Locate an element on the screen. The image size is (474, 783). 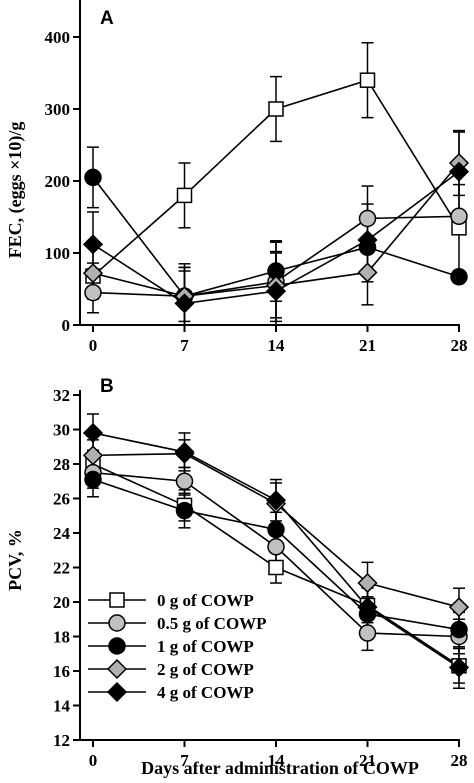
legend-entry: 4 g of COWP is located at coordinates (205, 692).